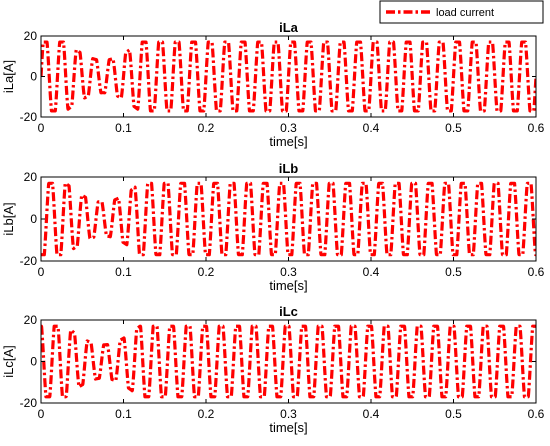 Image resolution: width=550 pixels, height=446 pixels. What do you see at coordinates (8, 76) in the screenshot?
I see `y-axis-label: iLa[A]` at bounding box center [8, 76].